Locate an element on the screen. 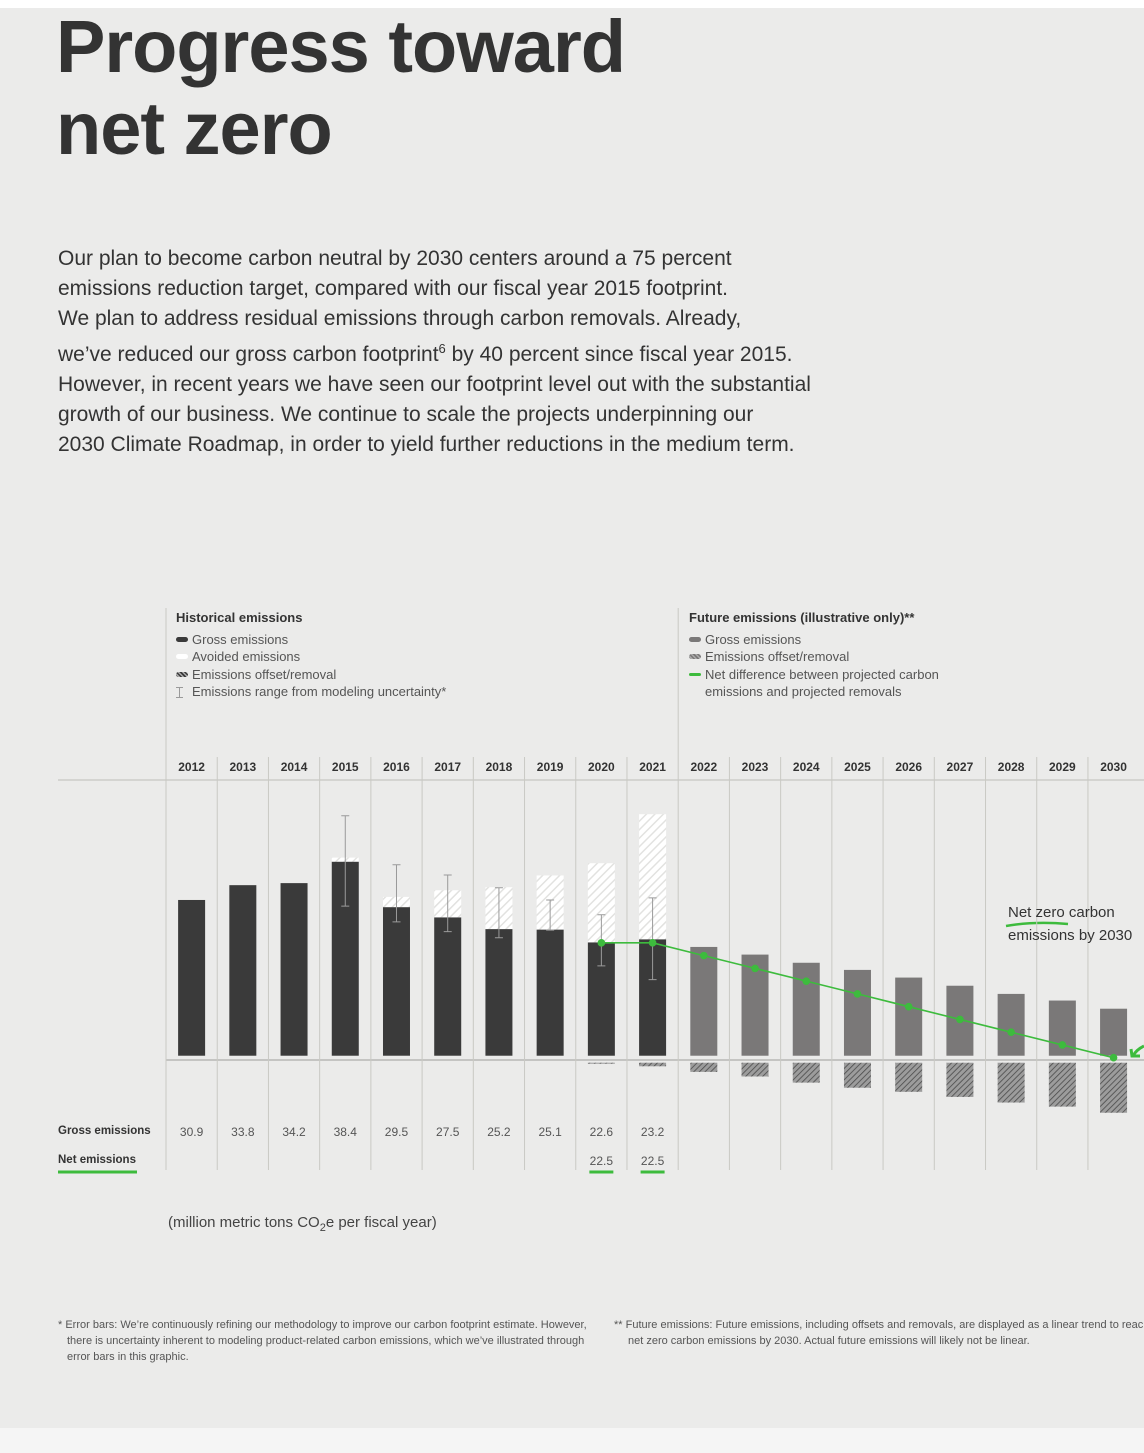  footnote-ref: 6 is located at coordinates (442, 348).